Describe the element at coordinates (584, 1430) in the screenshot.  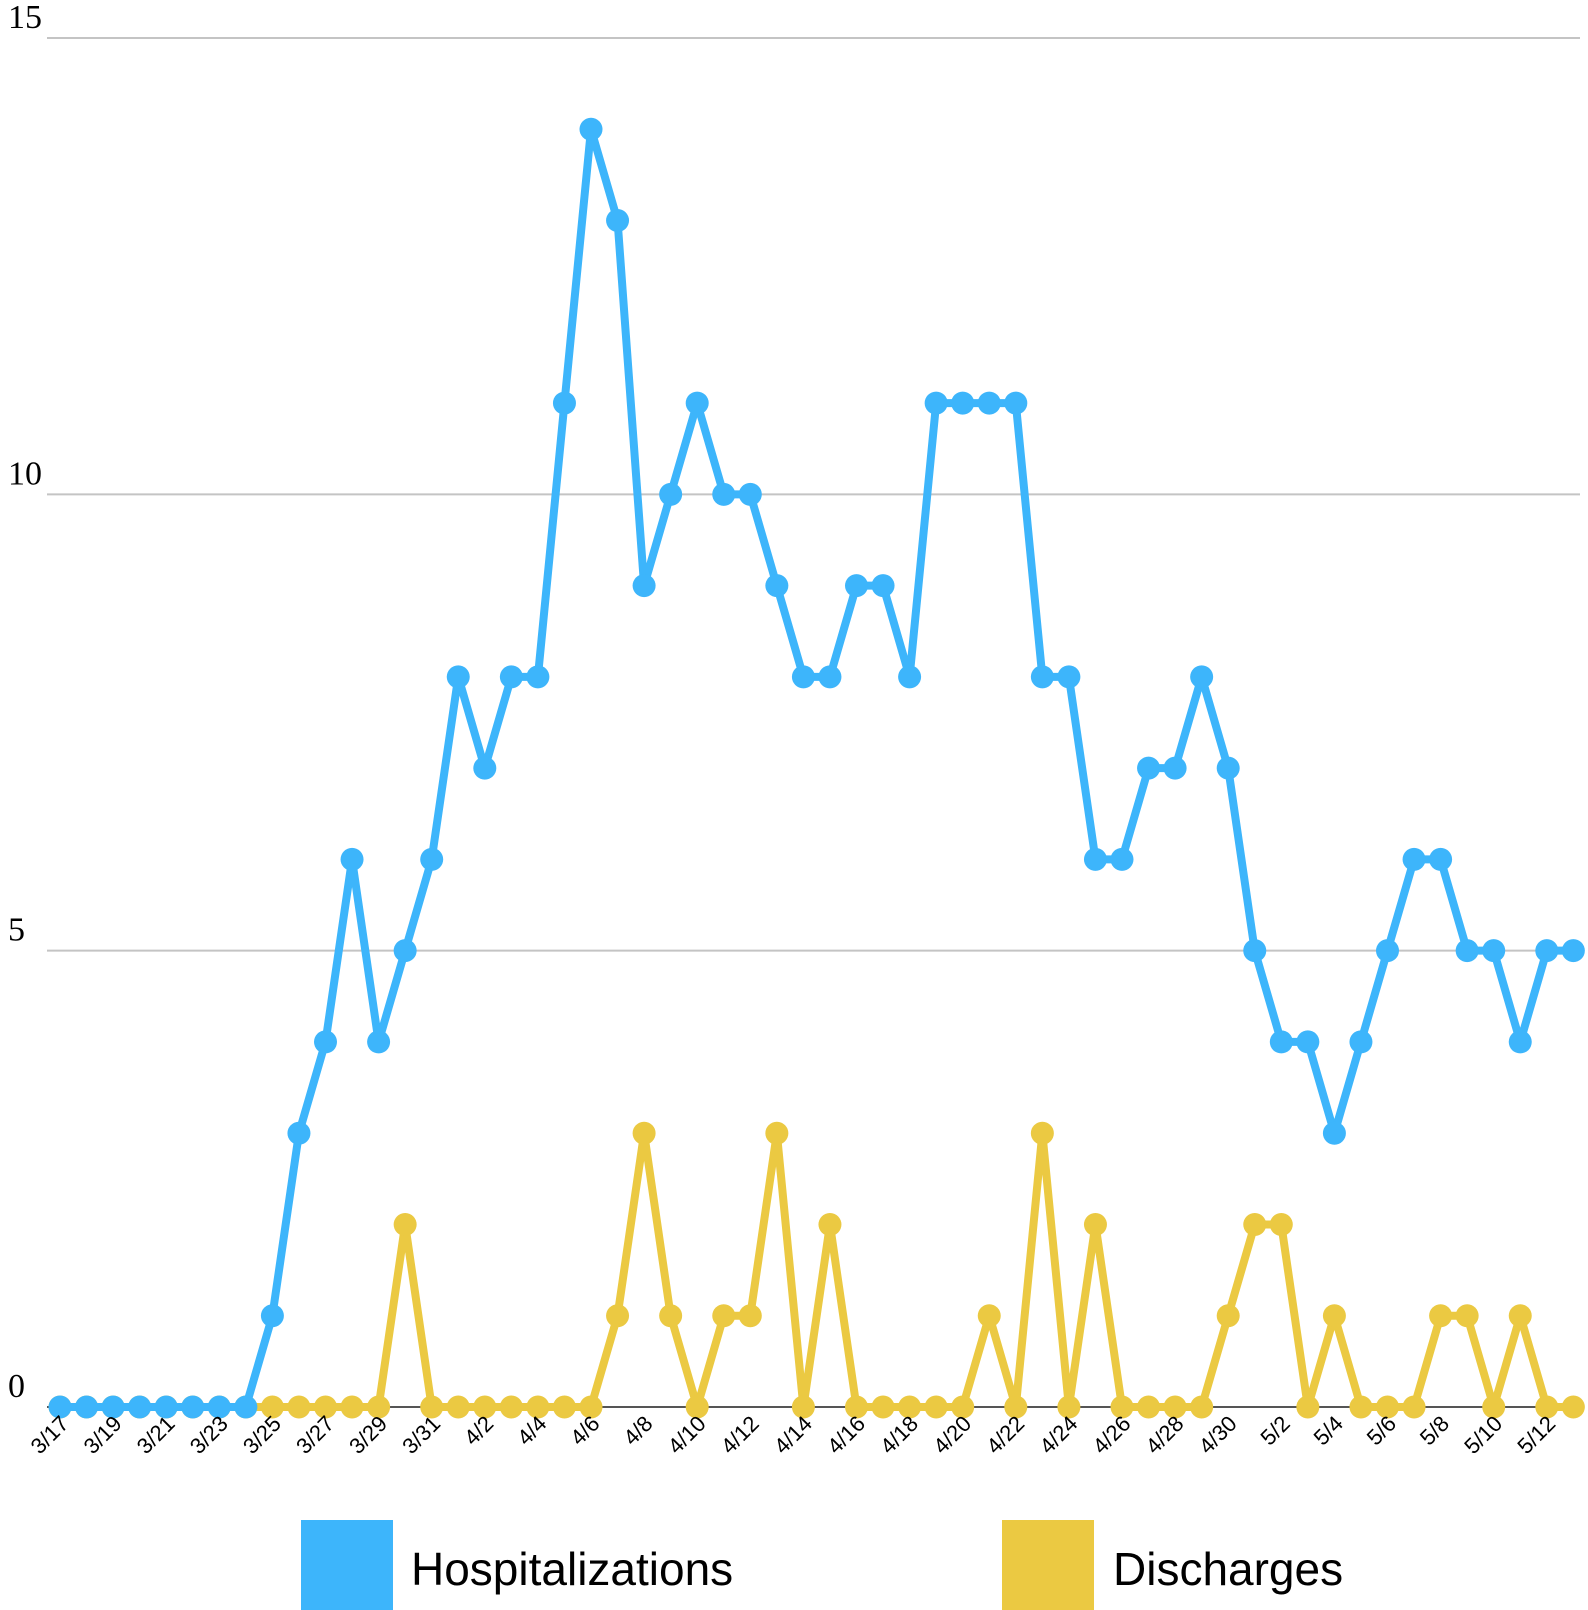
I see `x-tick-label: 4/6` at that location.